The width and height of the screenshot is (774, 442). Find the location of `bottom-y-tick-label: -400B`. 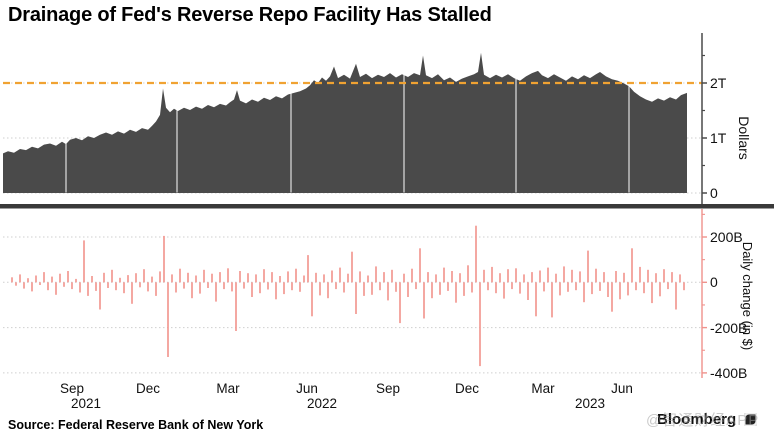

bottom-y-tick-label: -400B is located at coordinates (729, 372).